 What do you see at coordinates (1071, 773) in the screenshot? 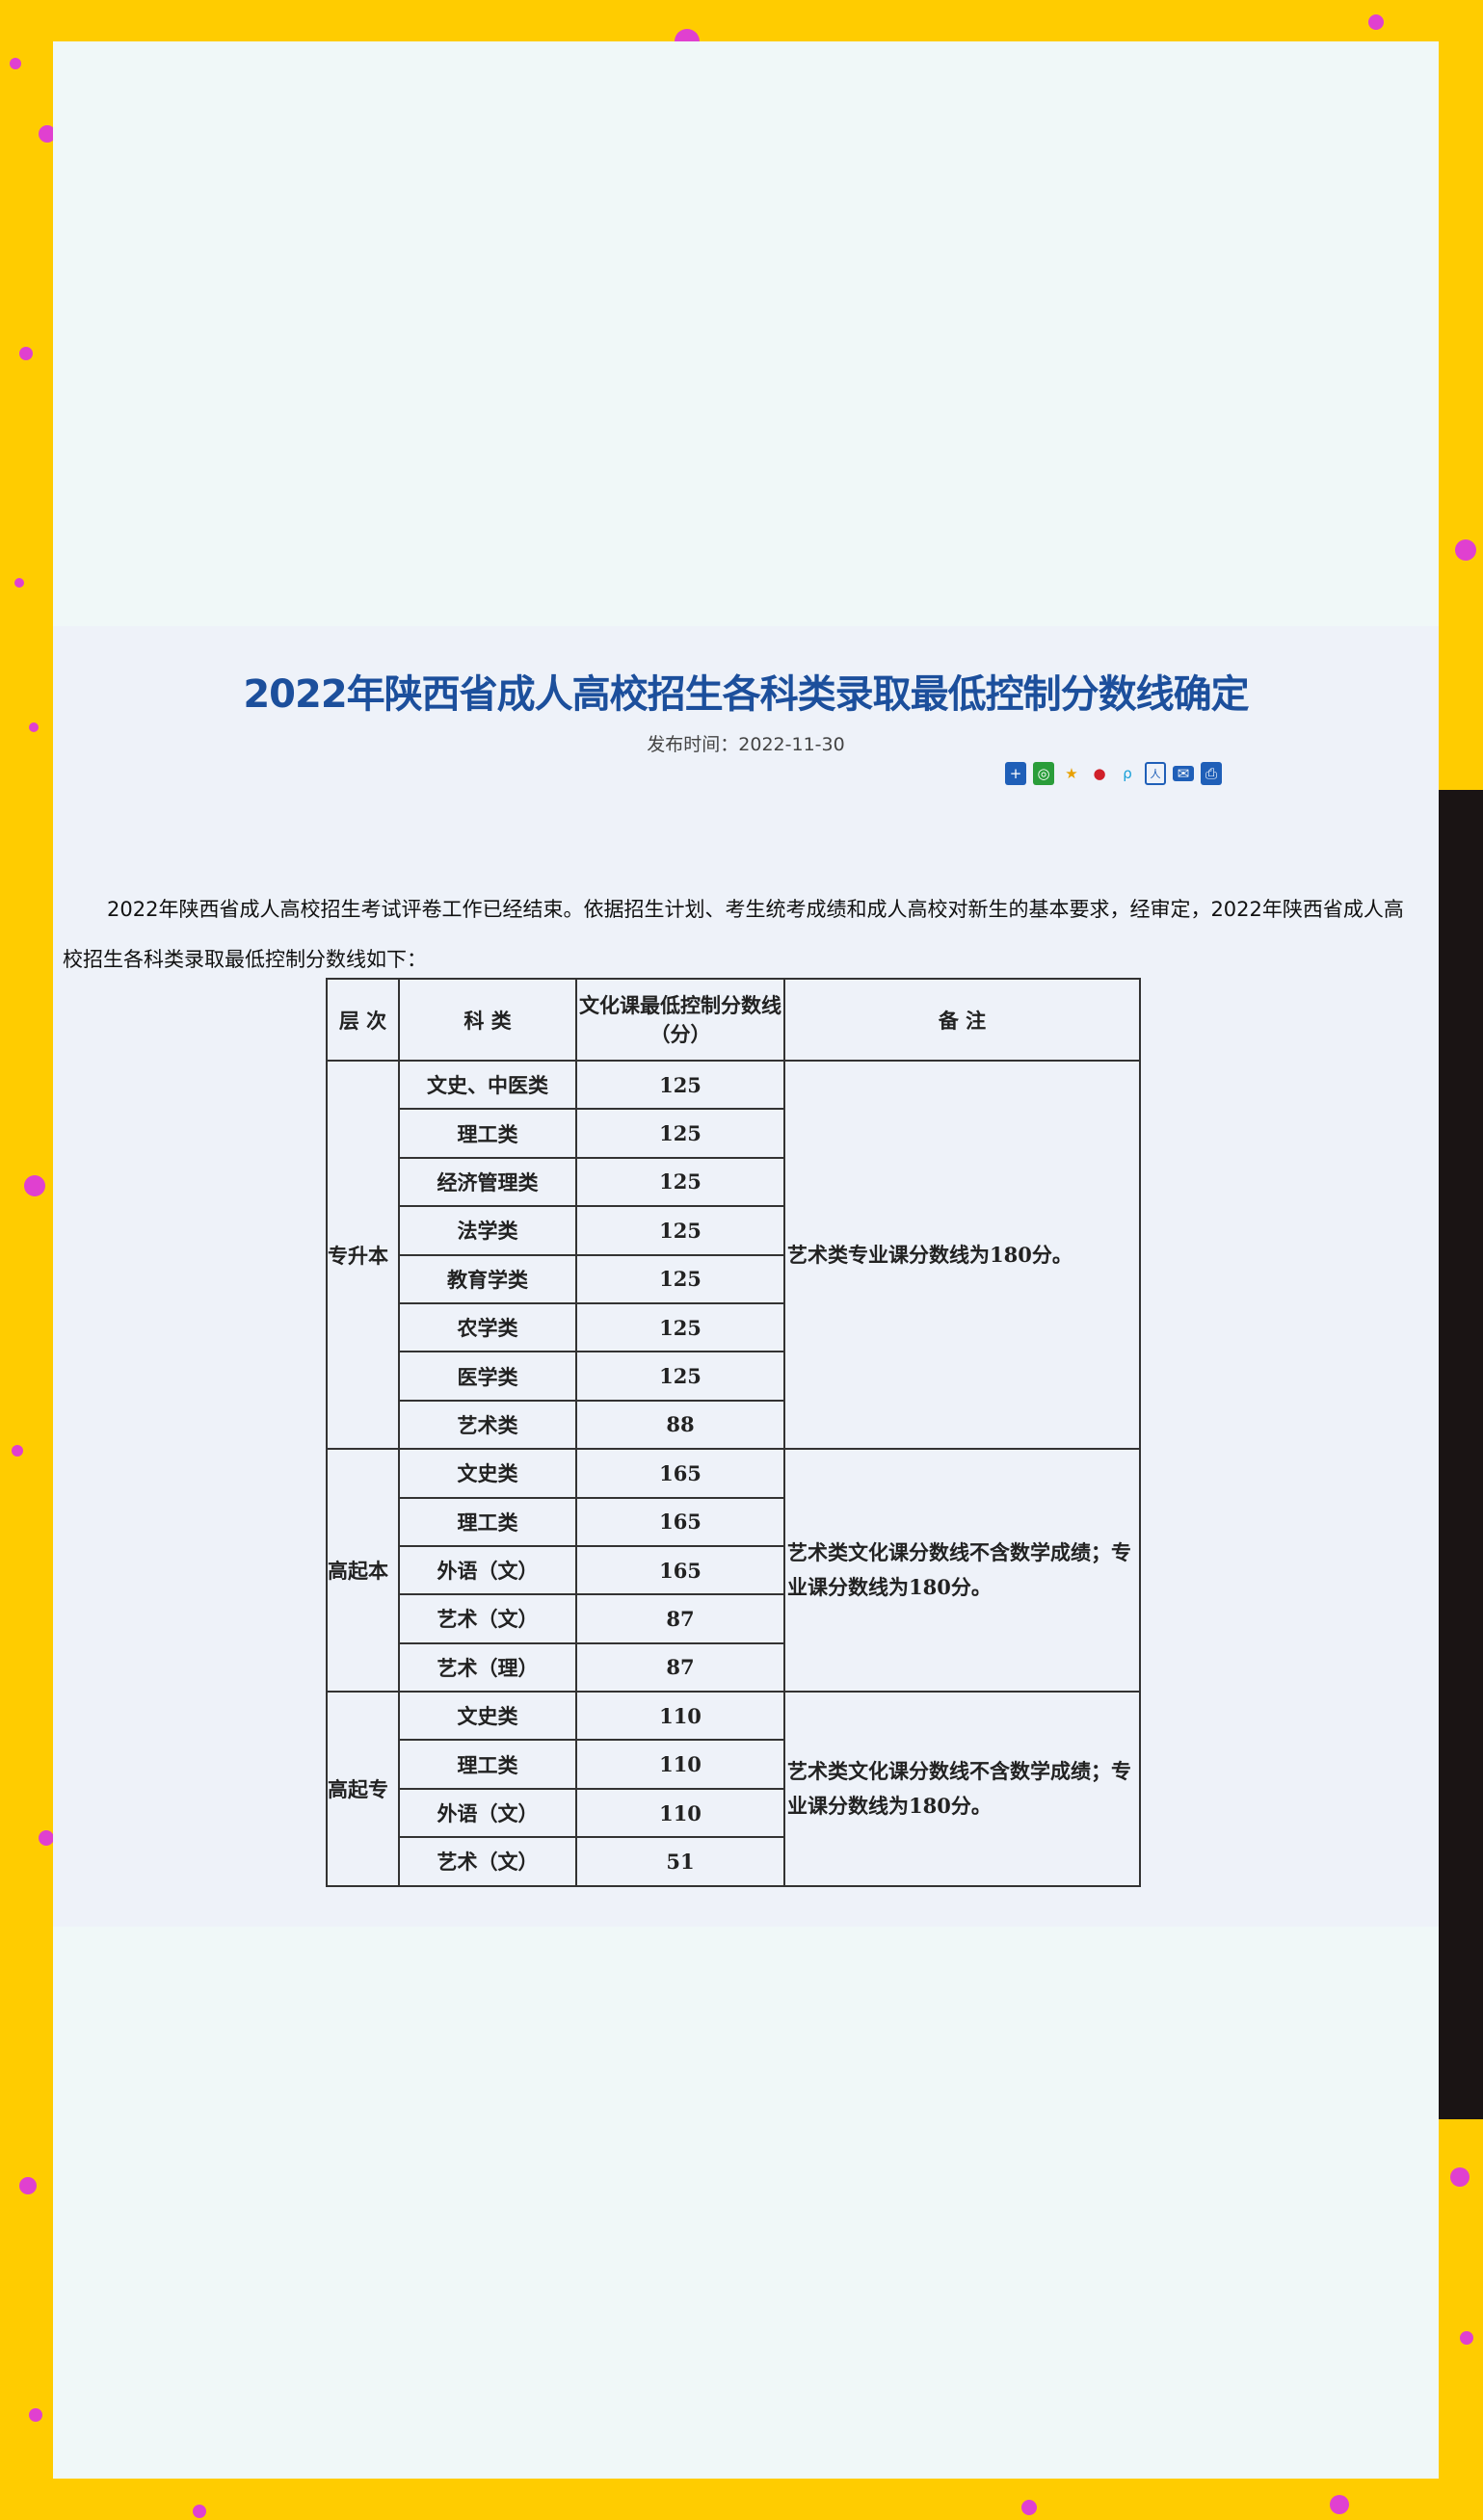
I see `favorite-star-icon: ★` at bounding box center [1071, 773].